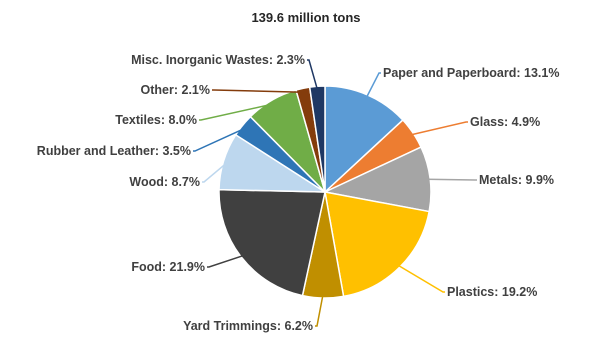 The height and width of the screenshot is (341, 597). Describe the element at coordinates (258, 91) in the screenshot. I see `leader-line-other` at that location.